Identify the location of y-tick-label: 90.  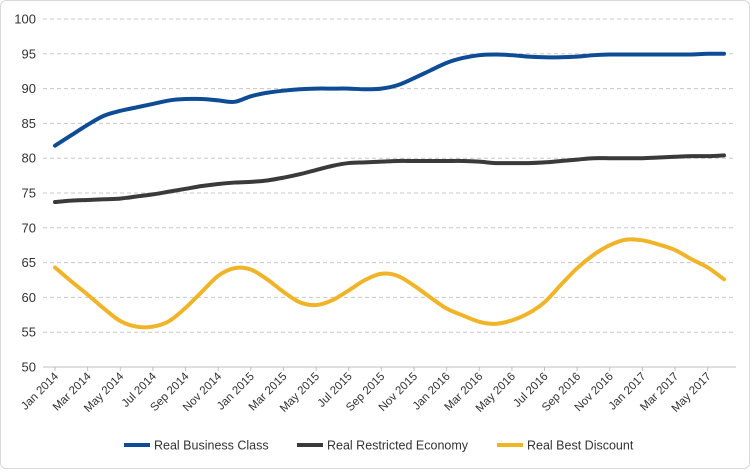
(29, 88).